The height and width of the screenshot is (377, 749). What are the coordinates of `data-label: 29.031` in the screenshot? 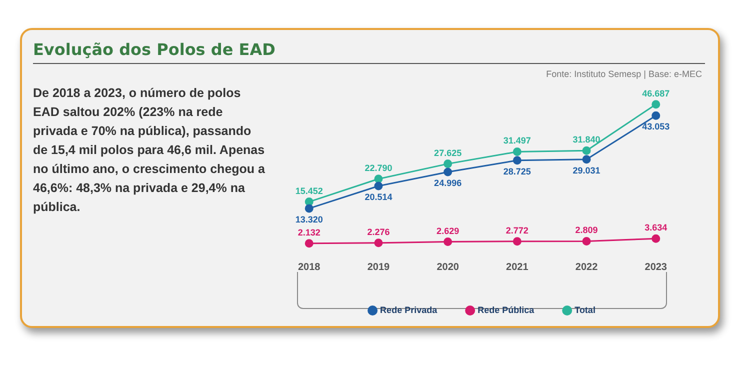 It's located at (586, 170).